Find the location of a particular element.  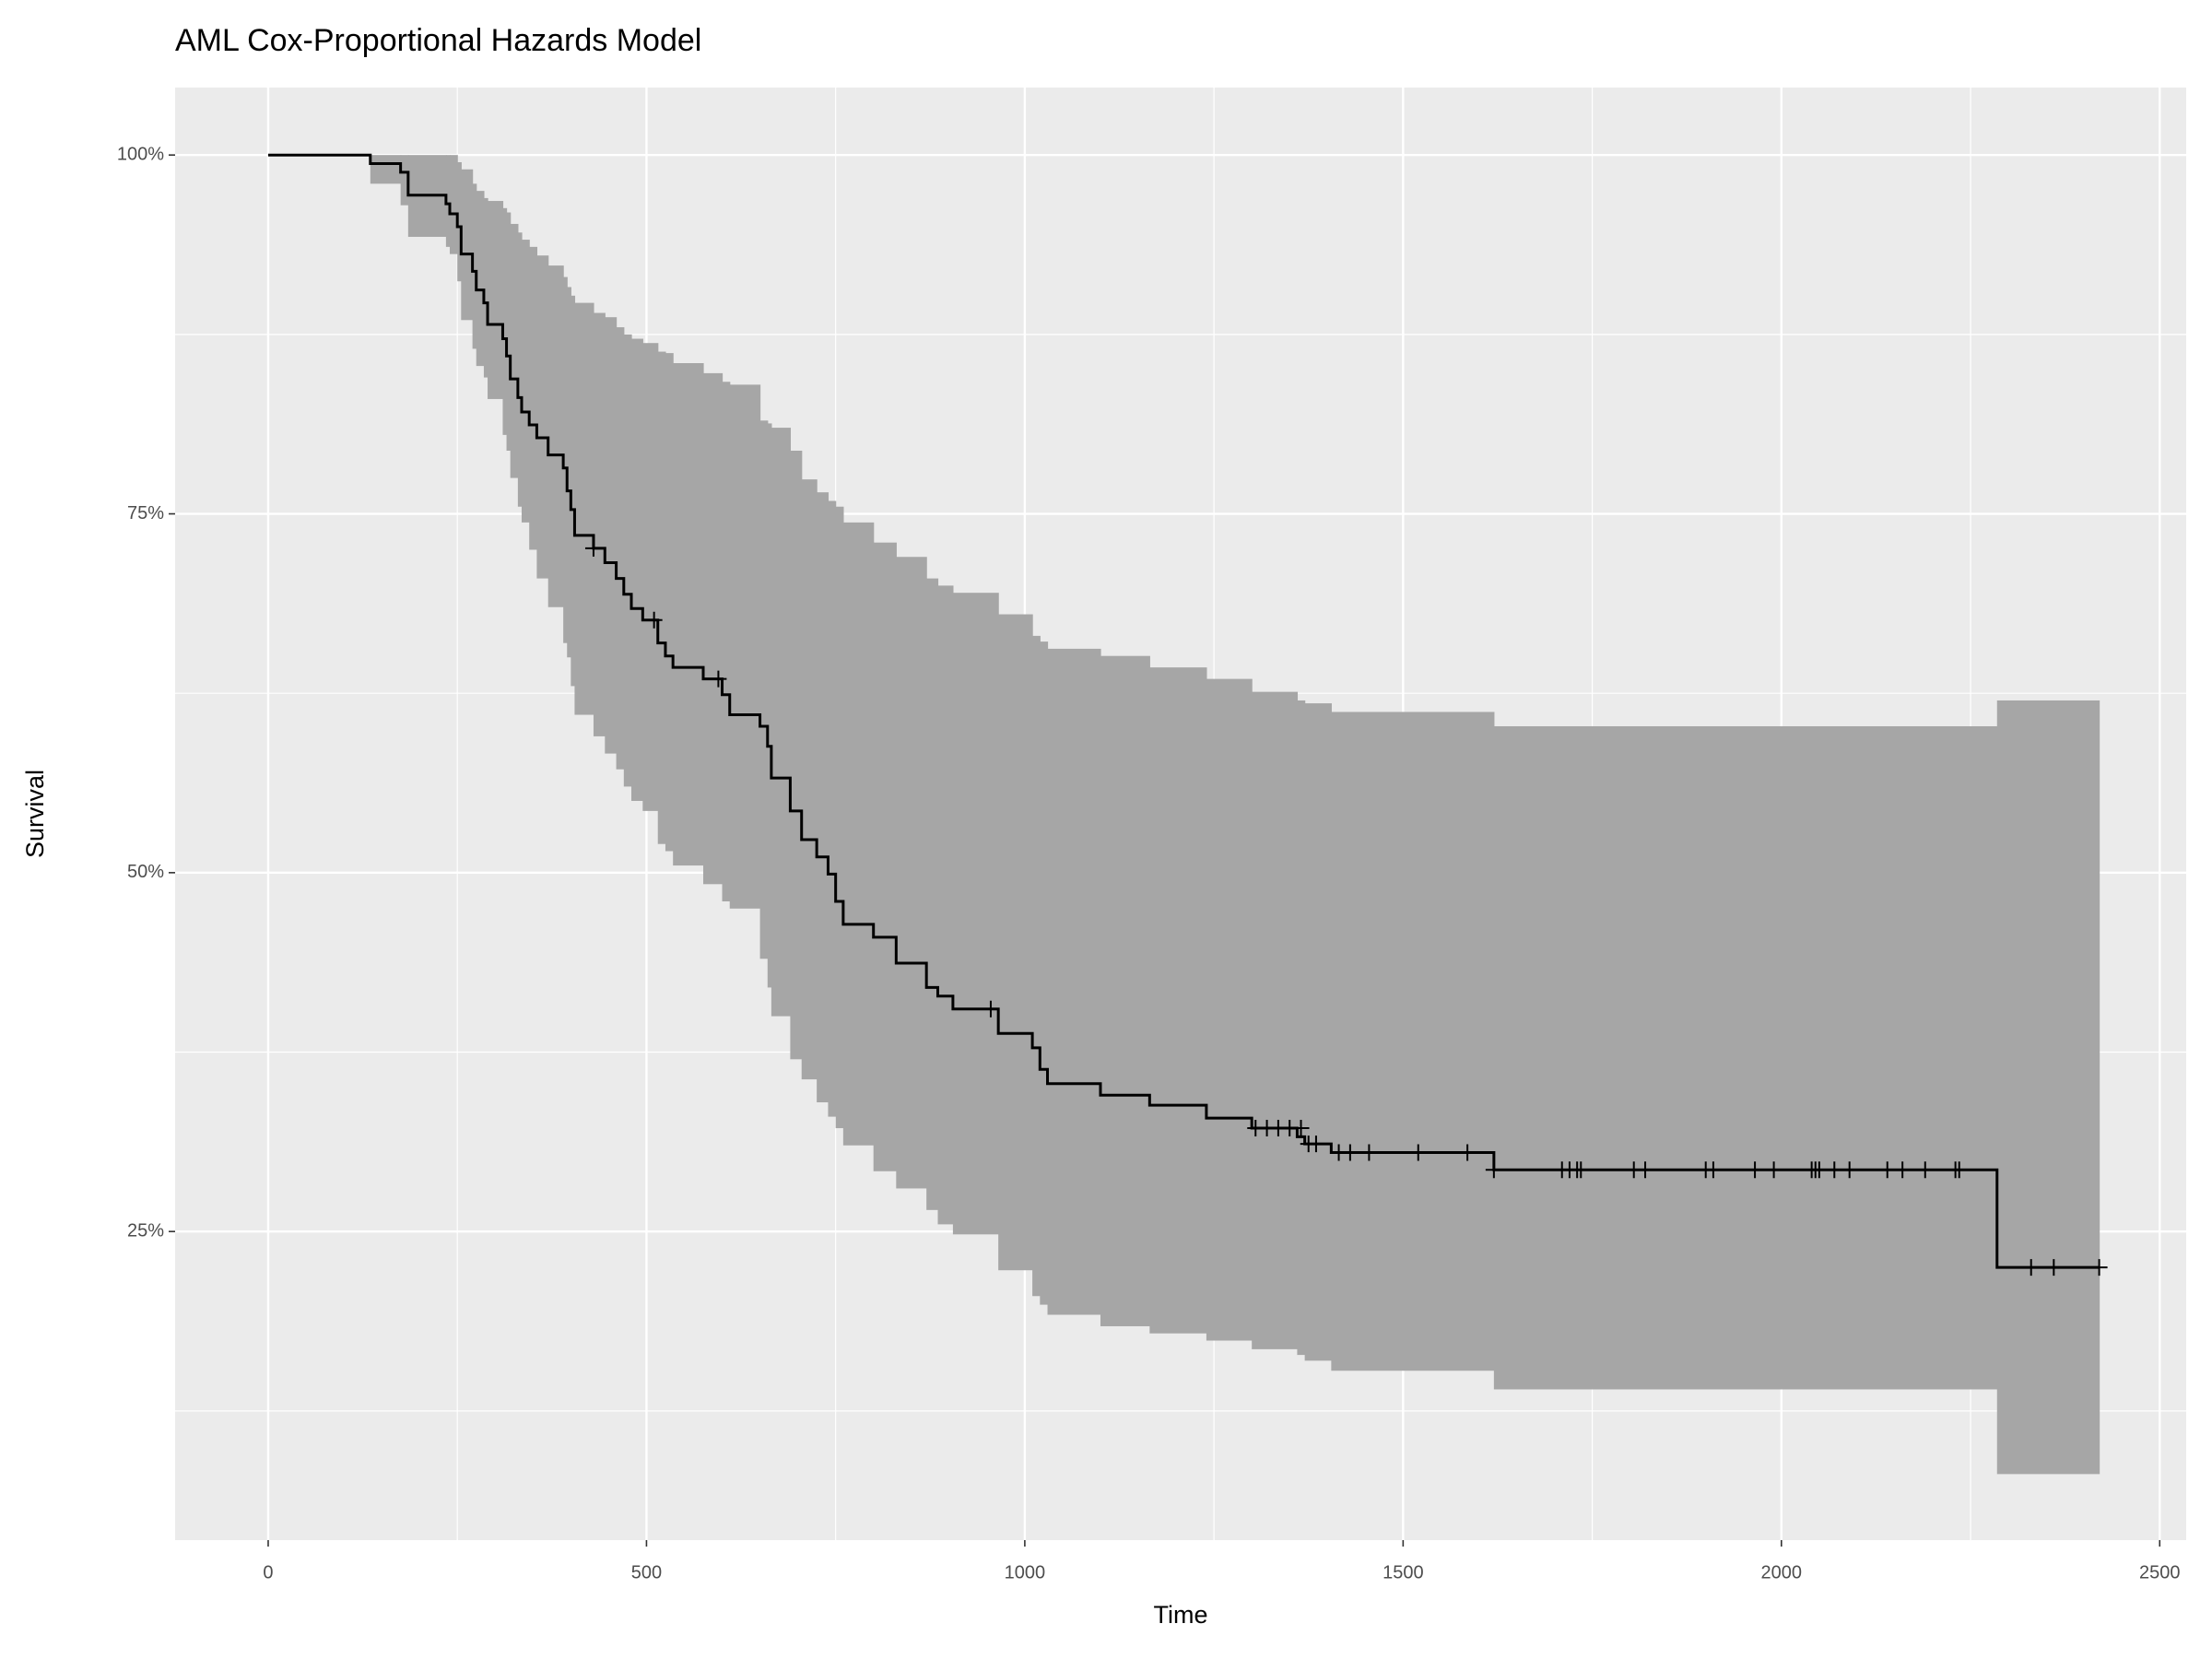

x-tick-label: 1000 is located at coordinates (1025, 1572).